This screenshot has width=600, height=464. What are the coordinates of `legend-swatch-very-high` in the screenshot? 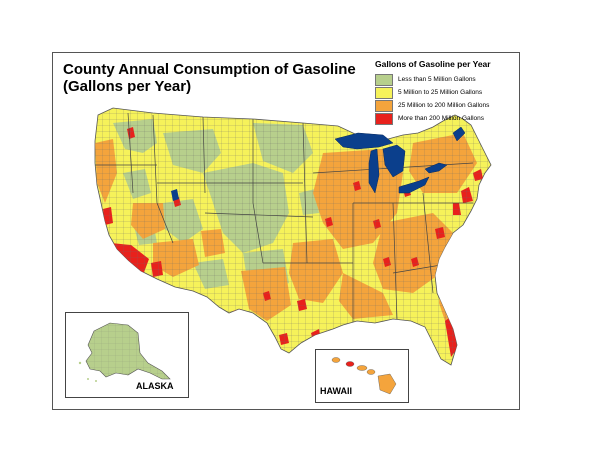 It's located at (384, 118).